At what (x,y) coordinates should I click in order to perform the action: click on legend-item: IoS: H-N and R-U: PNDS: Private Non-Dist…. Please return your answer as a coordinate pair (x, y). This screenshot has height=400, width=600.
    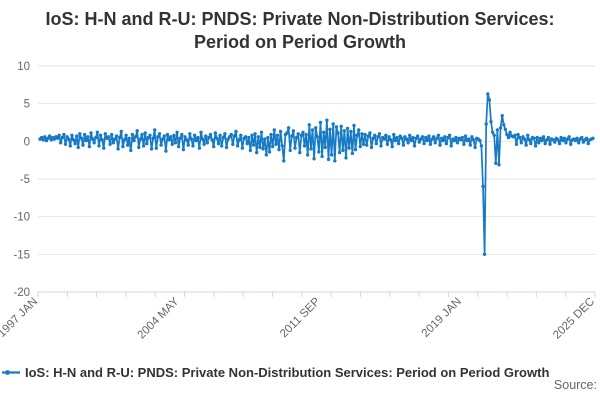
    Looking at the image, I should click on (301, 372).